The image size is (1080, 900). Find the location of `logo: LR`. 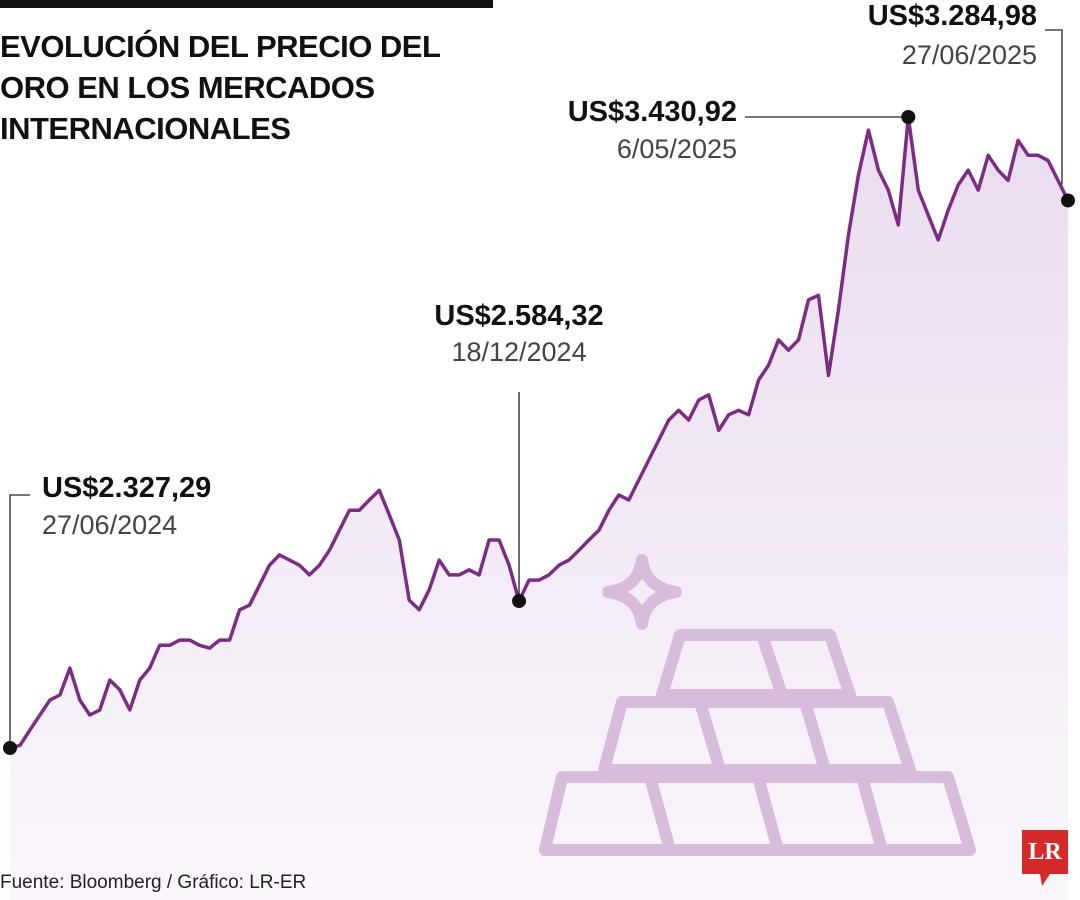

logo: LR is located at coordinates (1045, 858).